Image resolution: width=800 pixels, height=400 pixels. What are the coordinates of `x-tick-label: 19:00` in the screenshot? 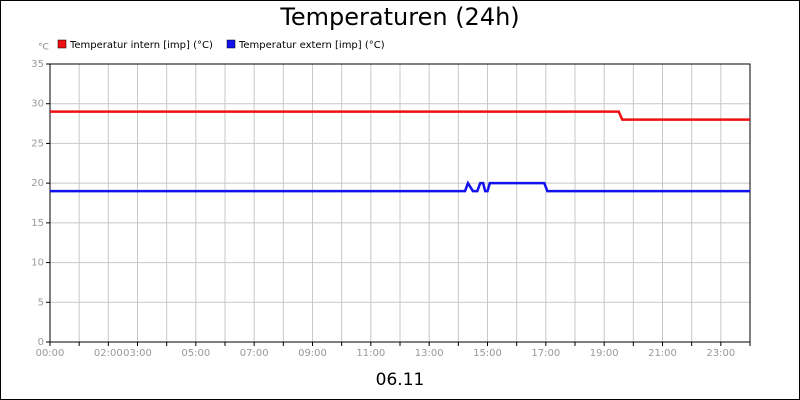 It's located at (604, 353).